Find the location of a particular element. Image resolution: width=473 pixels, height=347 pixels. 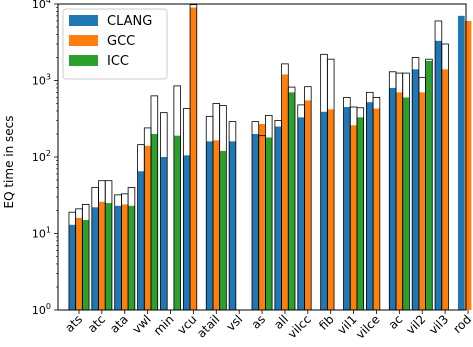

legend-label-gcc: GCC is located at coordinates (121, 41).